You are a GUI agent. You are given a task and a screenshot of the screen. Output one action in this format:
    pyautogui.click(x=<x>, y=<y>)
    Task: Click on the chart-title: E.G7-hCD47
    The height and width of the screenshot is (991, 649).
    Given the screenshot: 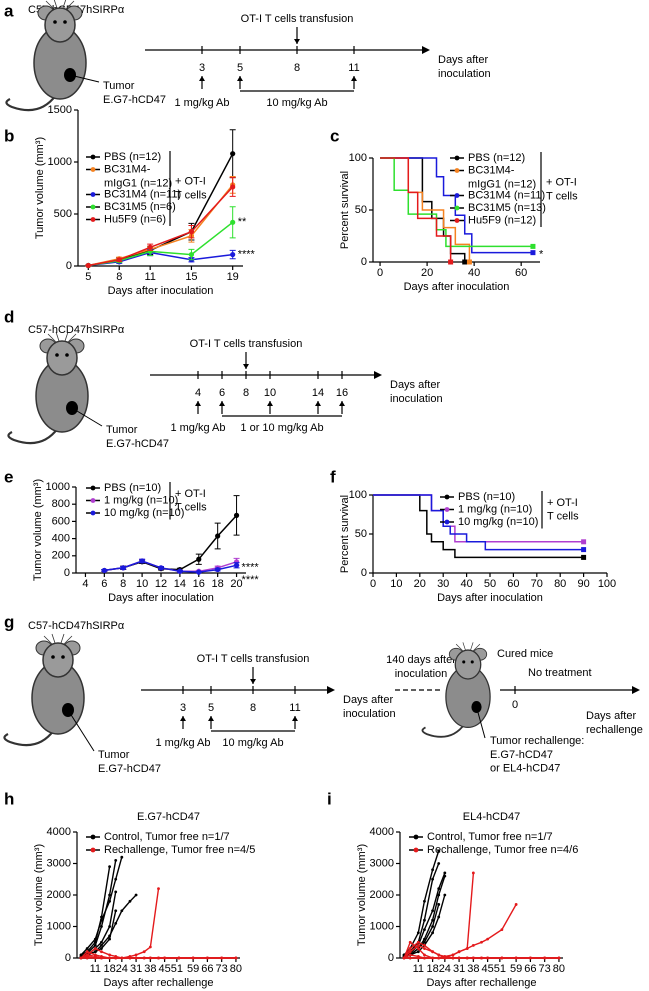 What is the action you would take?
    pyautogui.click(x=168, y=817)
    